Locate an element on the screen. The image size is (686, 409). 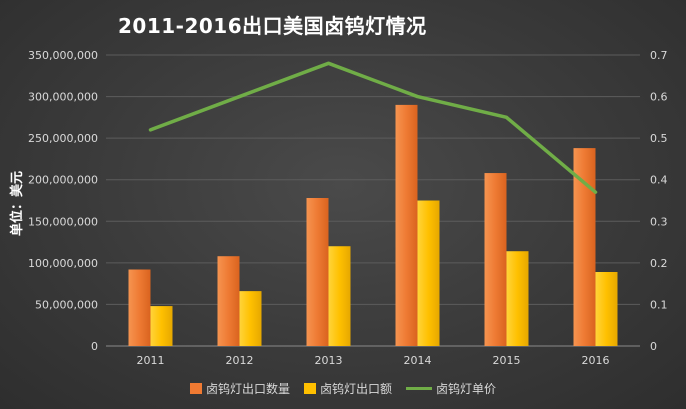
legend-item-unit-price: 卤钨灯单价 is located at coordinates (451, 388).